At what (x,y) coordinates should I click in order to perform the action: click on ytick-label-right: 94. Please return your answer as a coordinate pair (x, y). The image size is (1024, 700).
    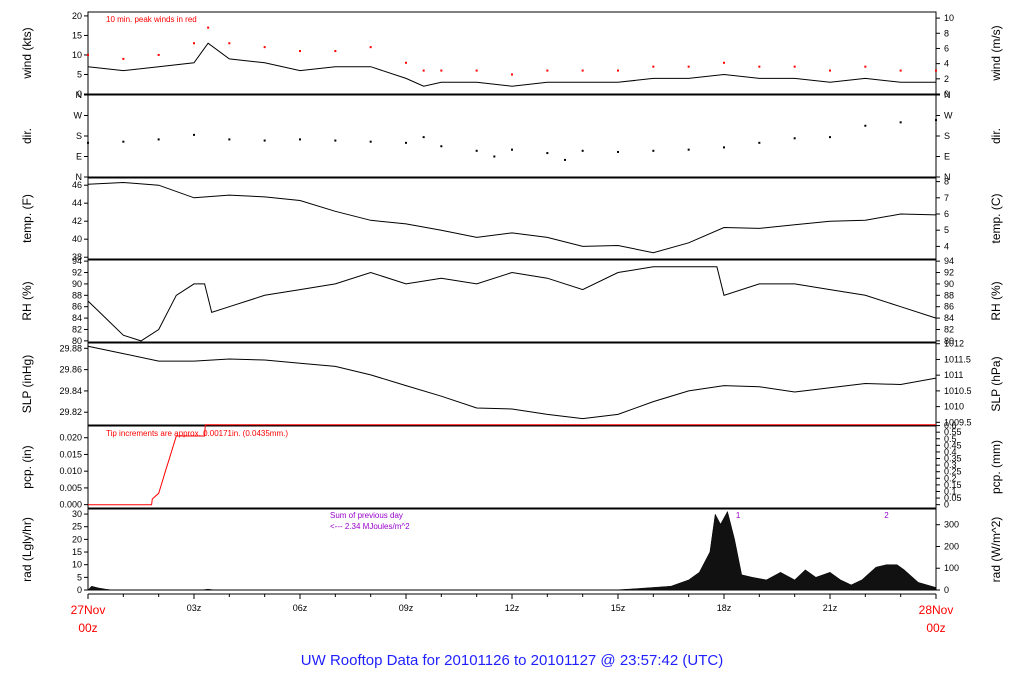
    Looking at the image, I should click on (949, 261).